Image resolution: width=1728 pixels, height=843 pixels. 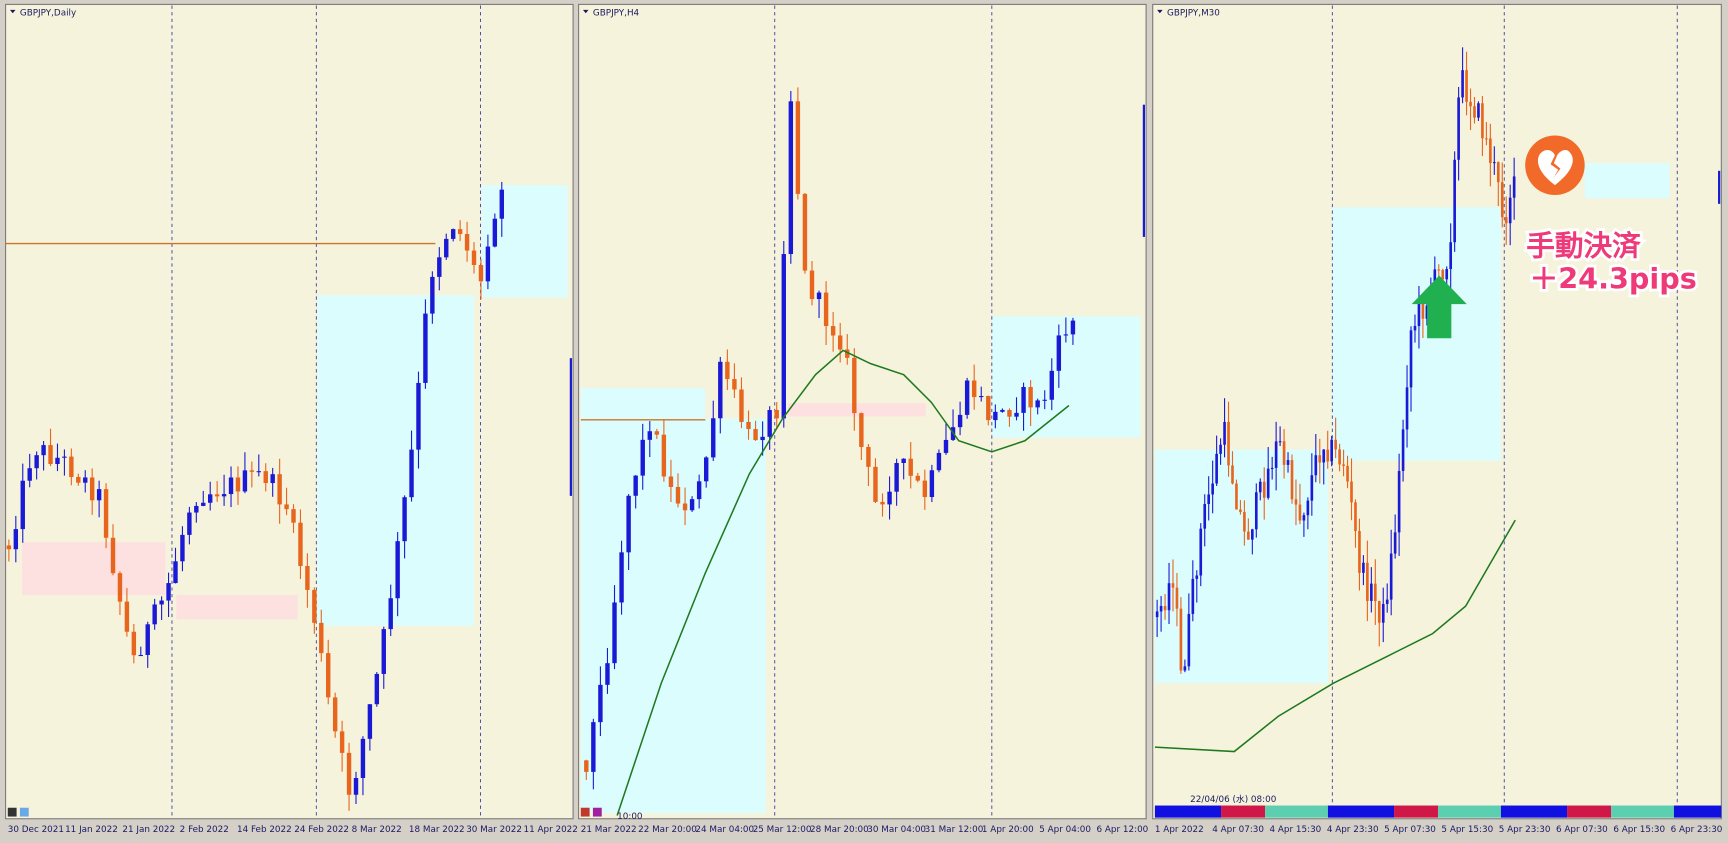 I want to click on chart-title: GBPJPY,Daily, so click(x=48, y=13).